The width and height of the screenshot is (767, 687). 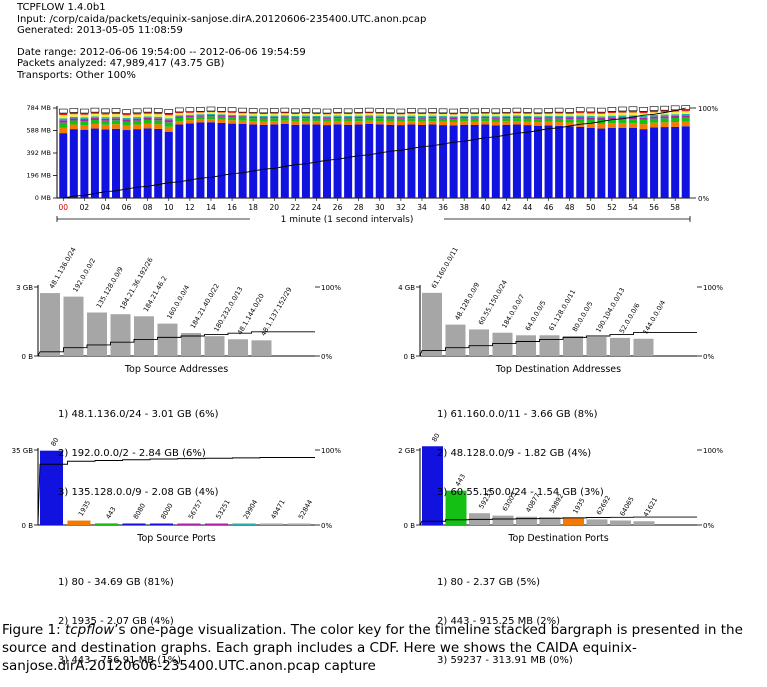 What do you see at coordinates (596, 346) in the screenshot?
I see `dst-addr-bar` at bounding box center [596, 346].